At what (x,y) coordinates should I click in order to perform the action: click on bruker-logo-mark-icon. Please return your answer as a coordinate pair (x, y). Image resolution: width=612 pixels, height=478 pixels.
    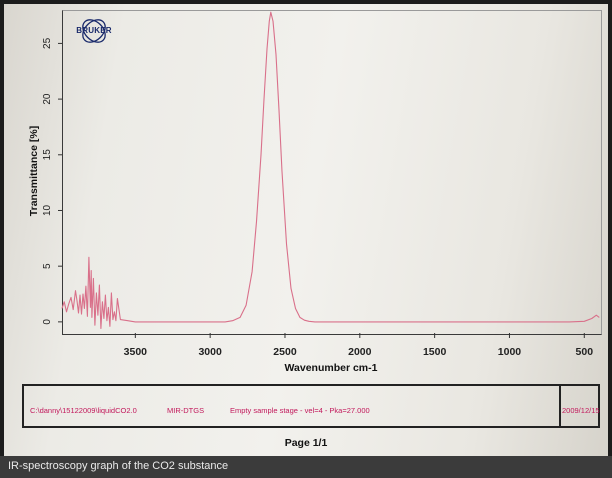
    Looking at the image, I should click on (94, 31).